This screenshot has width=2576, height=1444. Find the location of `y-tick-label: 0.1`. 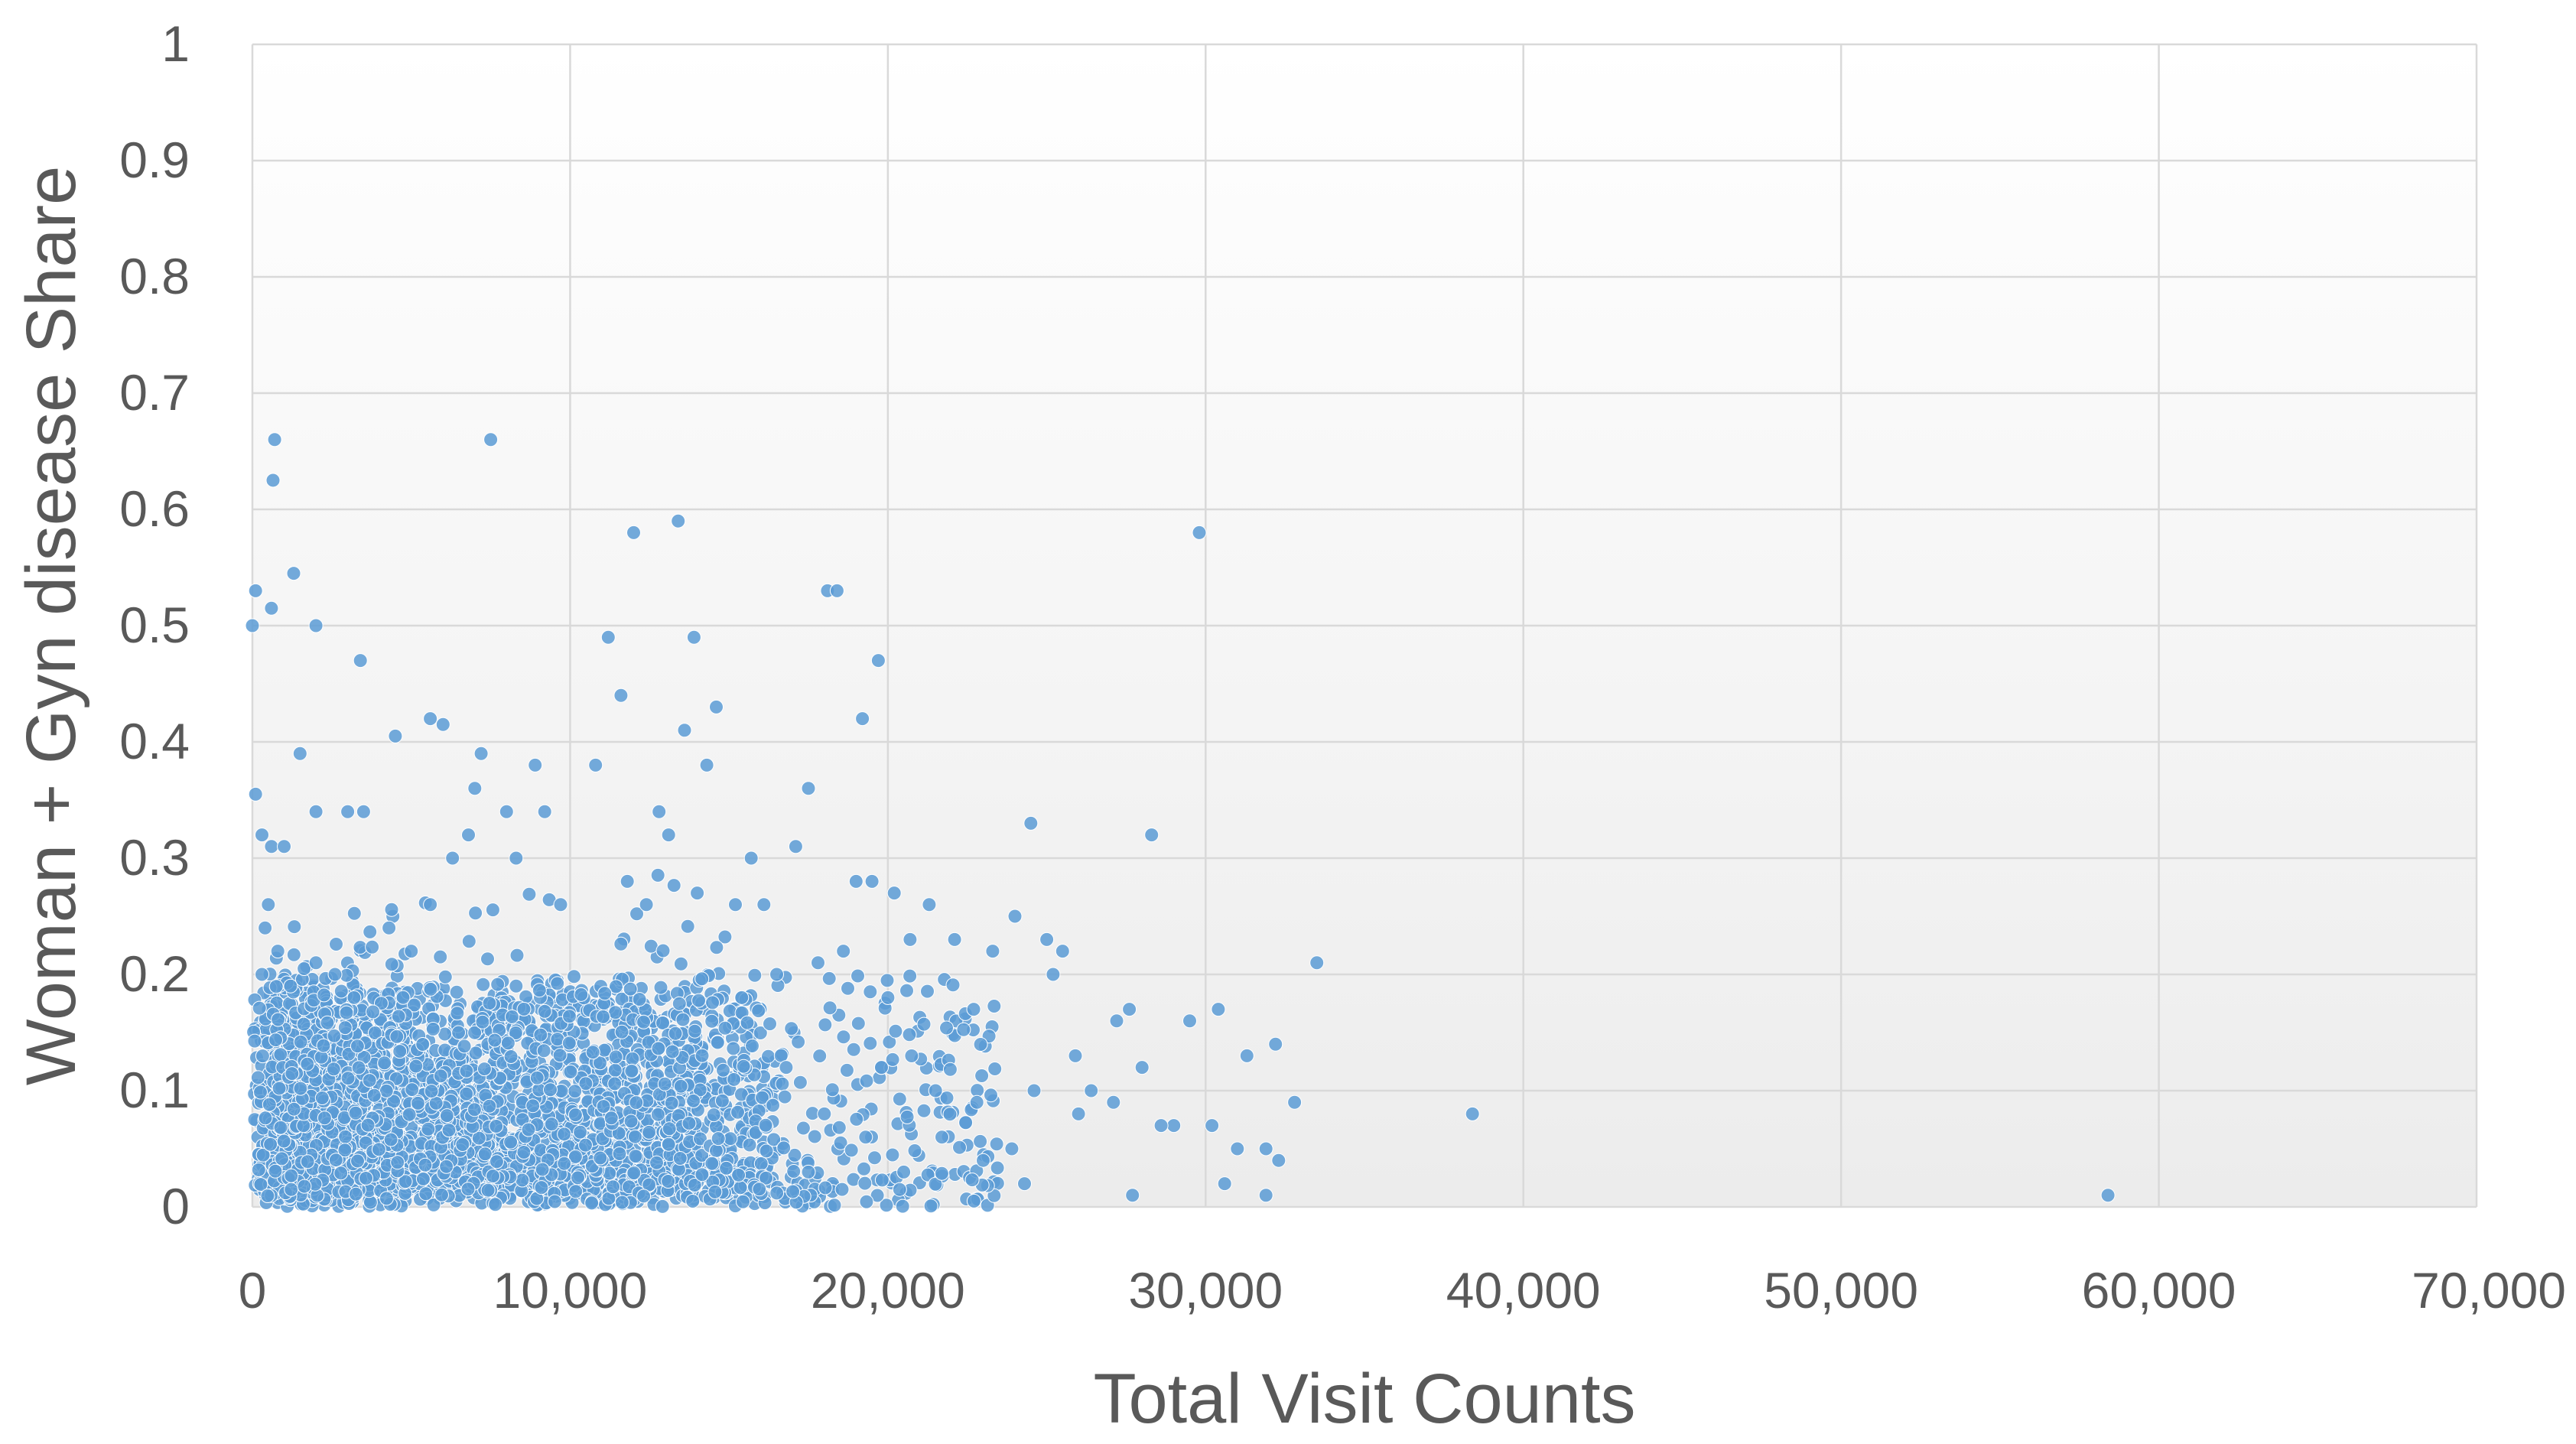

y-tick-label: 0.1 is located at coordinates (154, 1090).